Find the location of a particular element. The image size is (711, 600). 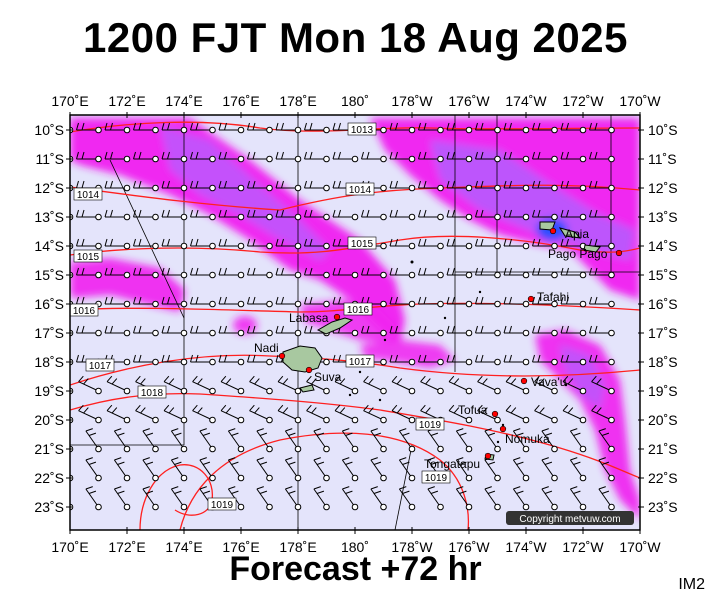

lon-label-top: 178˚E is located at coordinates (297, 101).